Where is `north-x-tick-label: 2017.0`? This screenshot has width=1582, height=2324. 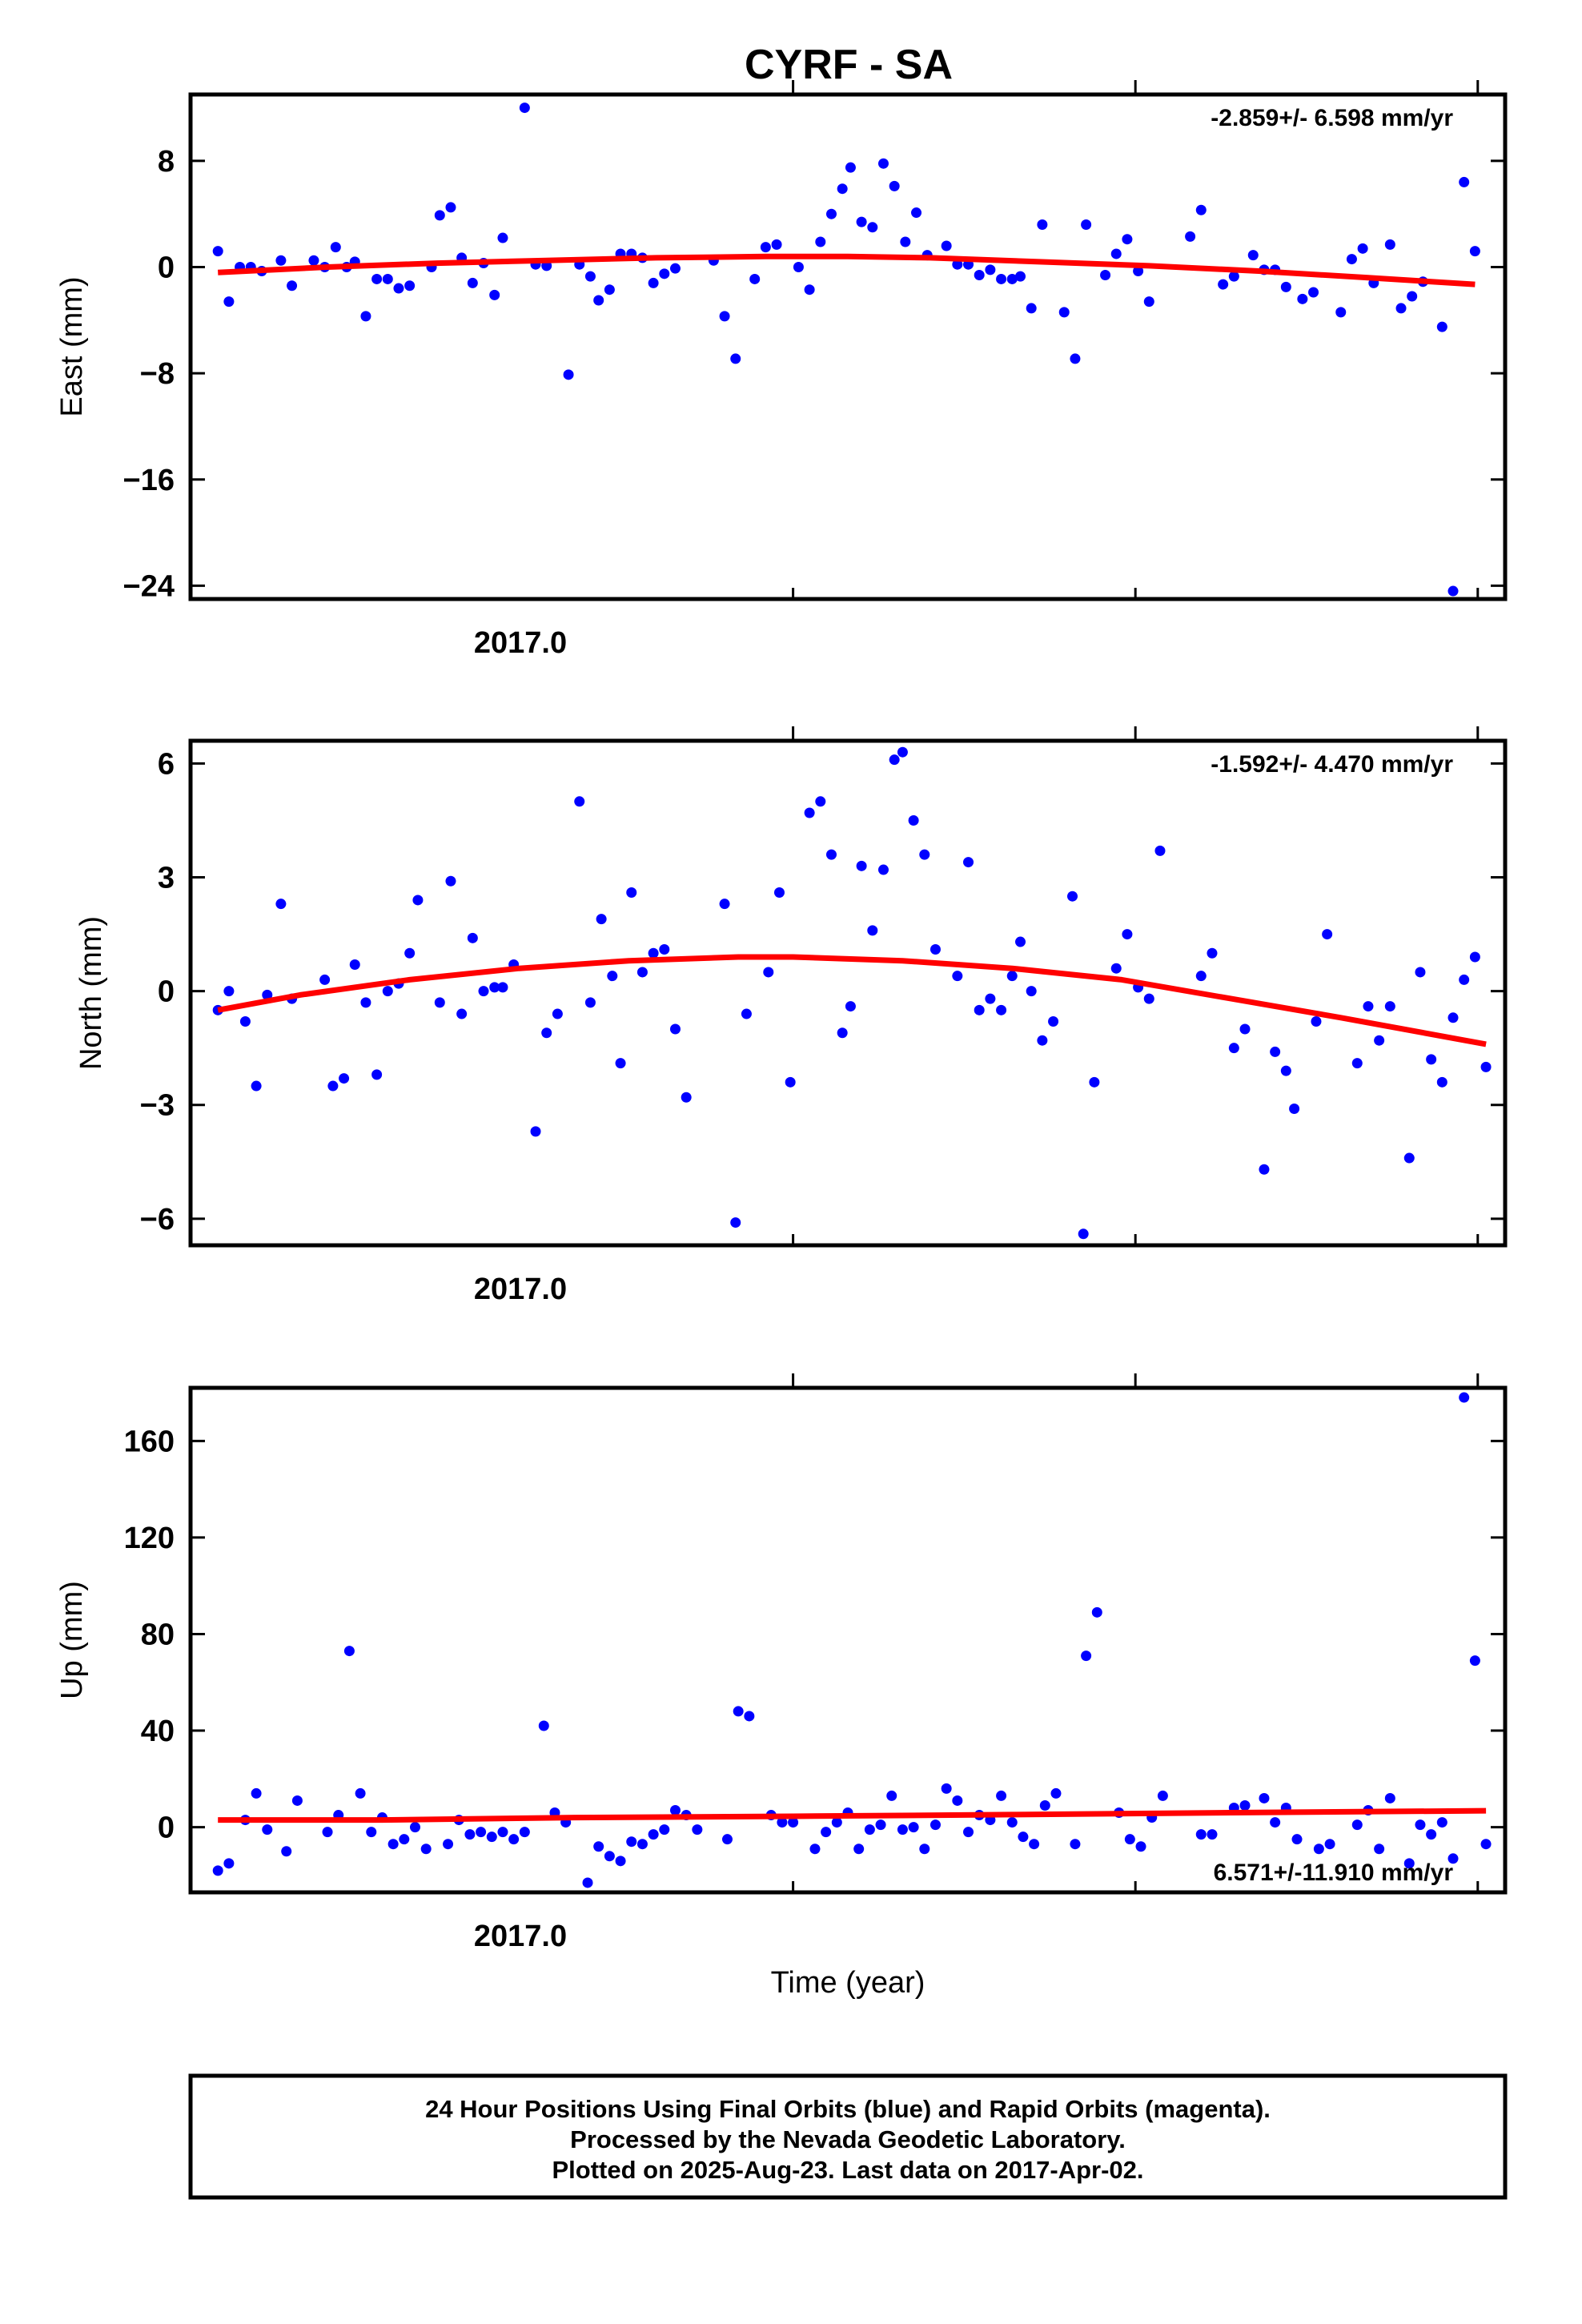
north-x-tick-label: 2017.0 is located at coordinates (521, 1289).